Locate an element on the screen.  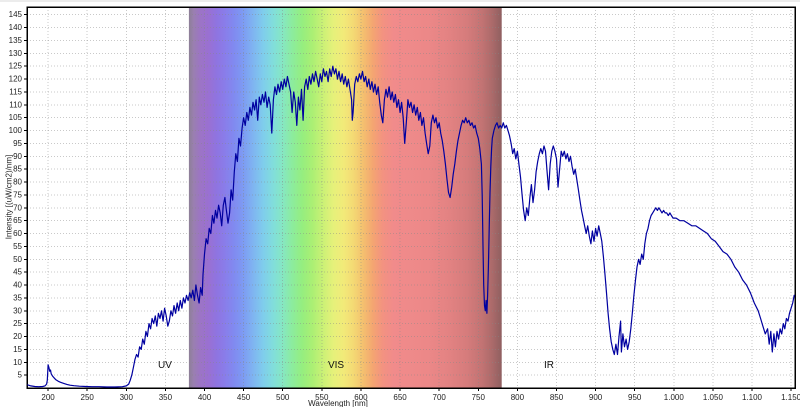
x-tick-label: 950 is located at coordinates (635, 397).